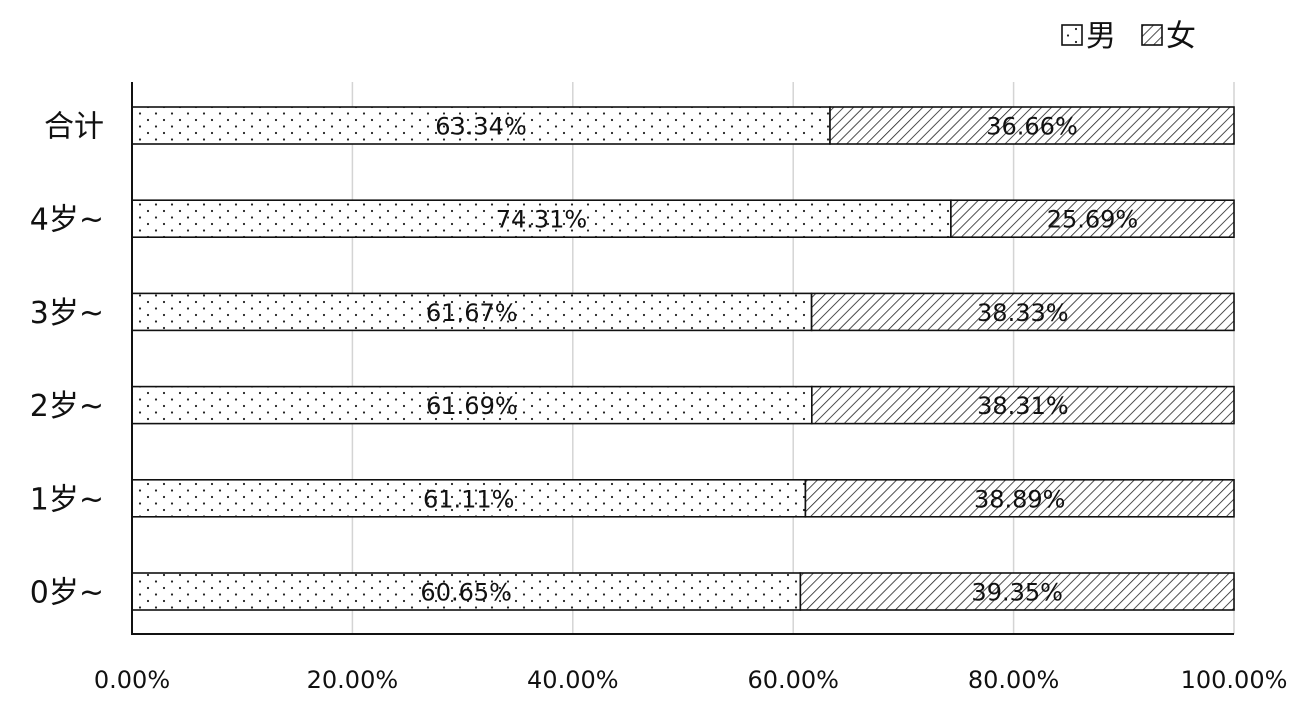 The width and height of the screenshot is (1304, 720). I want to click on category-label: 0岁~, so click(67, 593).